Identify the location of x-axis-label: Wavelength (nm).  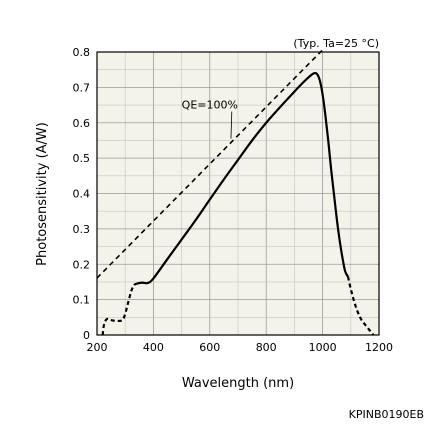
(238, 383).